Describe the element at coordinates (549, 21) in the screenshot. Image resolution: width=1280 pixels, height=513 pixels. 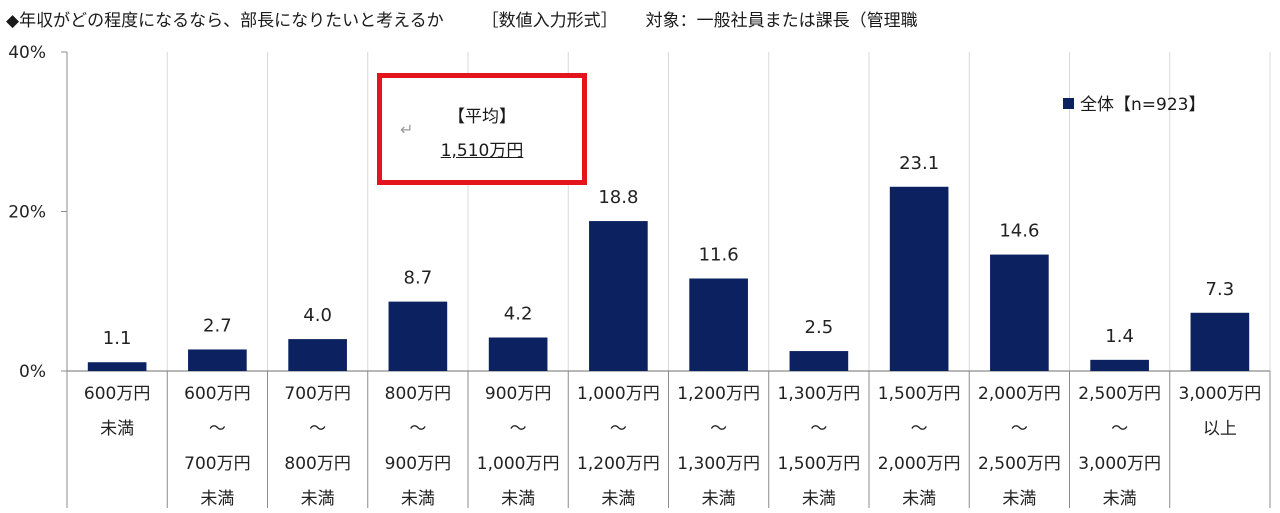
I see `title-format: ［数値入力形式］` at that location.